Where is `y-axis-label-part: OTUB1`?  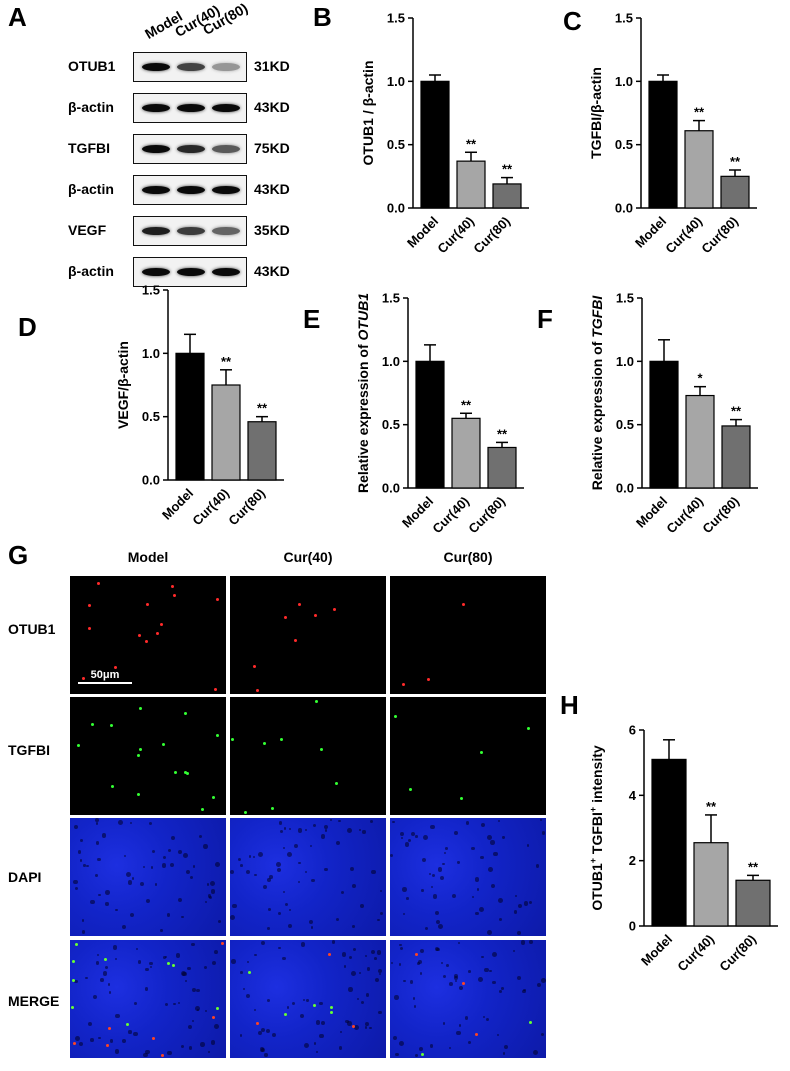 y-axis-label-part: OTUB1 is located at coordinates (597, 887).